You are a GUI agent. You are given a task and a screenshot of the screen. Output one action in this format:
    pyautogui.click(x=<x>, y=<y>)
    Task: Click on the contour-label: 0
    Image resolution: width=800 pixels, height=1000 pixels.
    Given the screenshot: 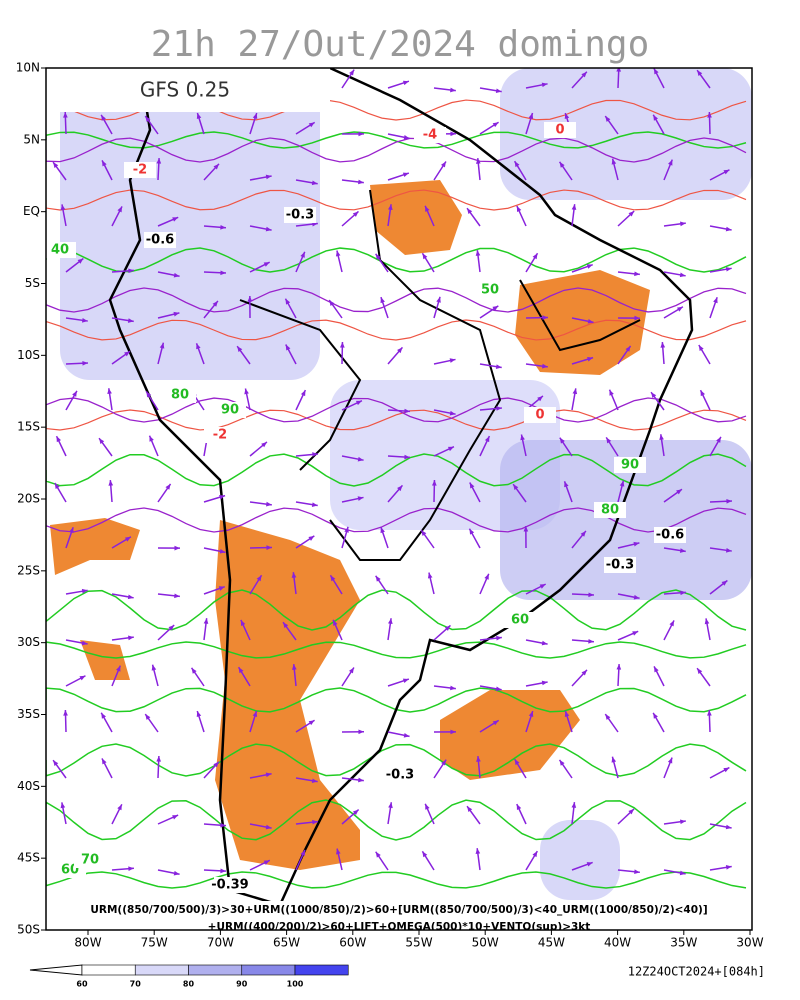 What is the action you would take?
    pyautogui.click(x=539, y=415)
    